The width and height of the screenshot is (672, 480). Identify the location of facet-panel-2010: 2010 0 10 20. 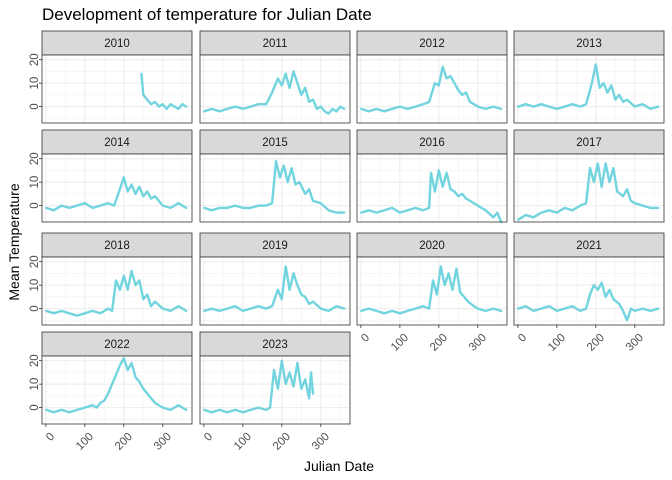
(111, 77).